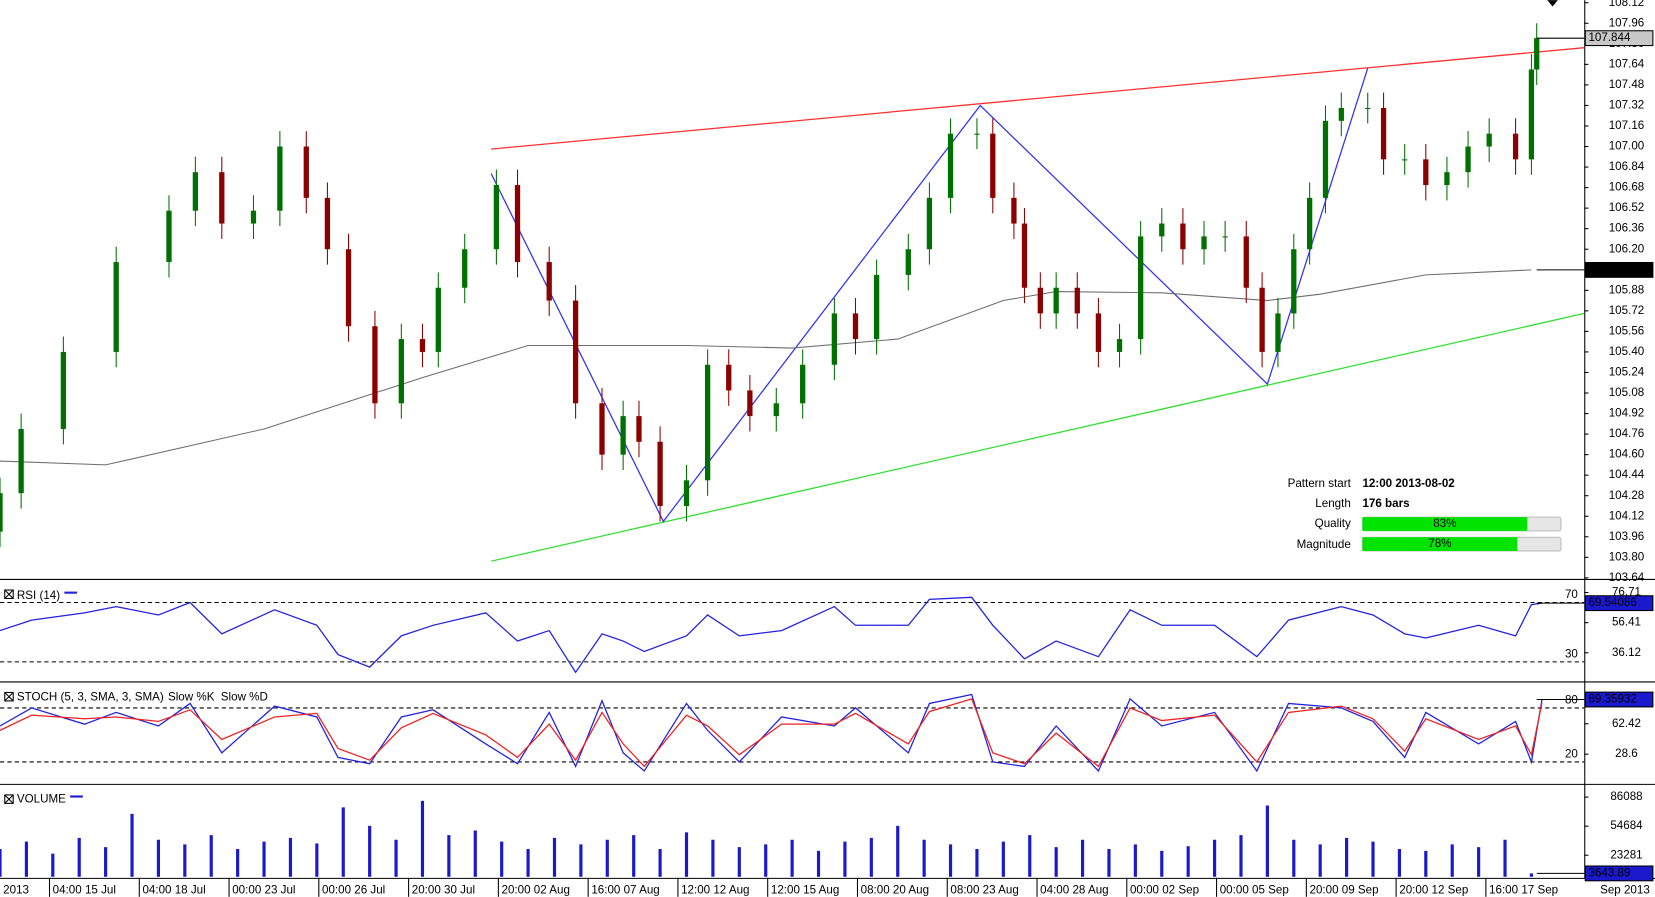 Image resolution: width=1655 pixels, height=897 pixels. I want to click on x-tick-label: 16:00 07 Aug, so click(625, 890).